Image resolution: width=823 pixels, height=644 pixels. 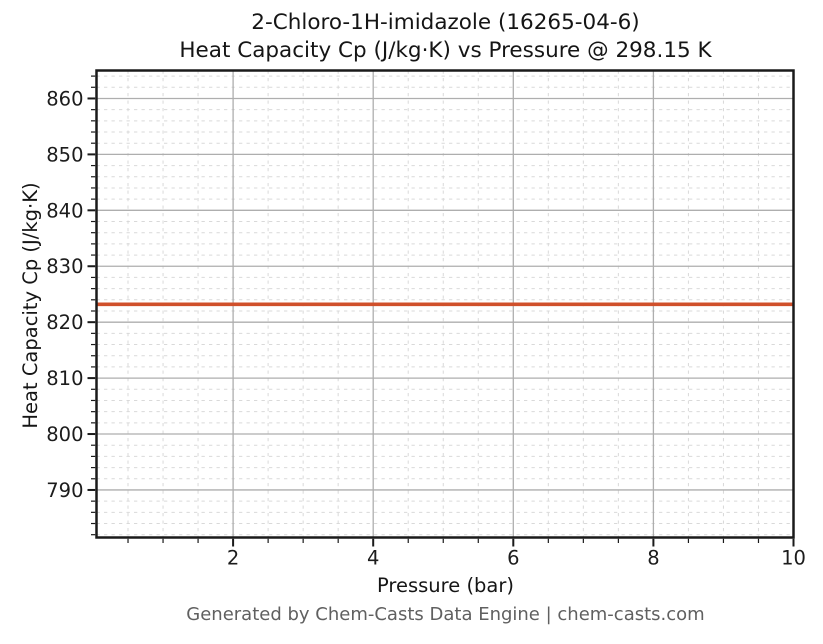 What do you see at coordinates (653, 558) in the screenshot?
I see `x-tick-label: 8` at bounding box center [653, 558].